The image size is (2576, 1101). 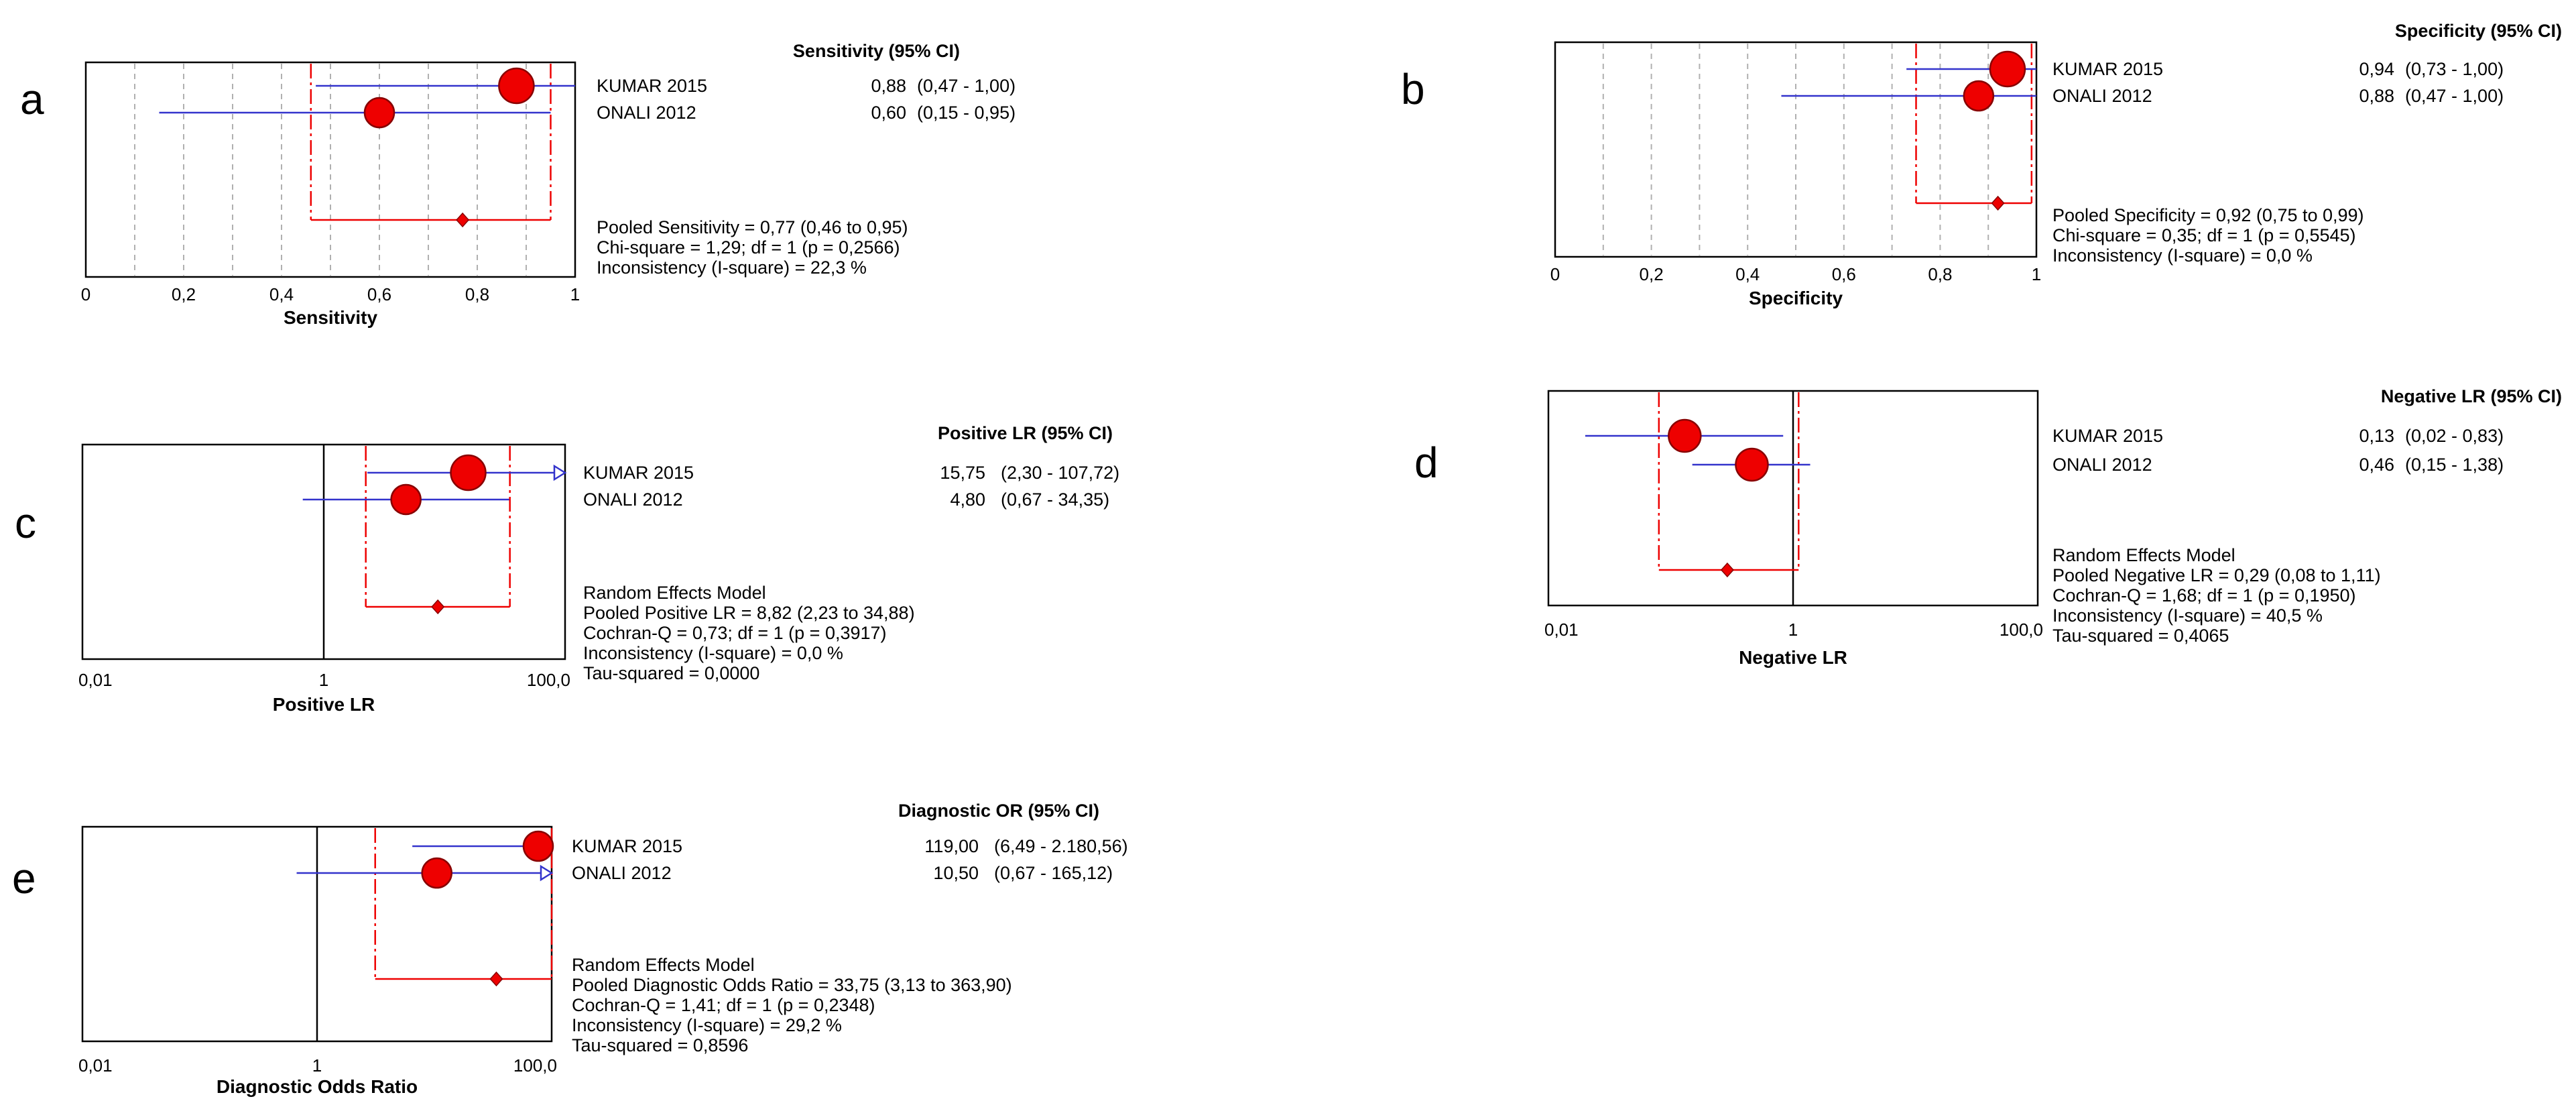 I want to click on summary-statistic: Pooled Specificity = 0,92 (0,75 to 0,99), so click(x=2208, y=215).